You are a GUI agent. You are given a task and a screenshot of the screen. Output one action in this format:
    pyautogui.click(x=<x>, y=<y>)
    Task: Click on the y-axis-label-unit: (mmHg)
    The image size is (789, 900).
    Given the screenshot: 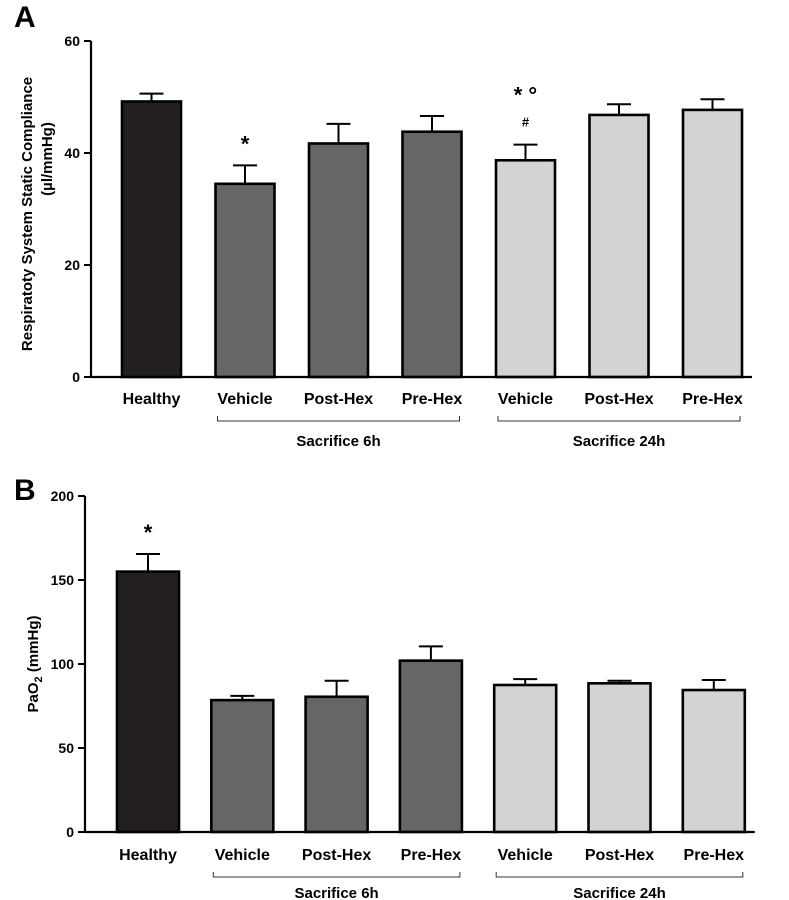 What is the action you would take?
    pyautogui.click(x=33, y=646)
    